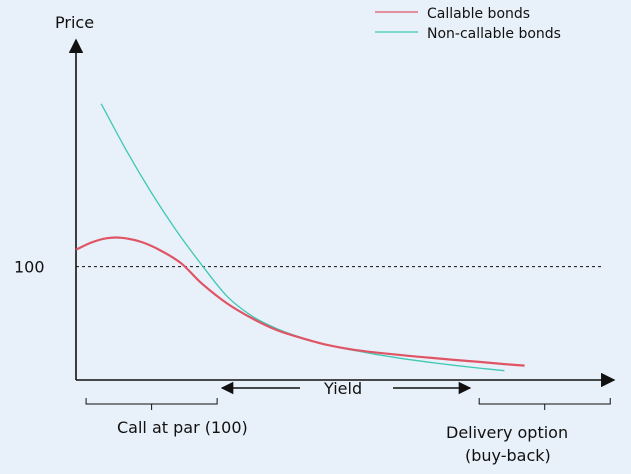 The image size is (631, 474). I want to click on delivery-range-bracket, so click(544, 404).